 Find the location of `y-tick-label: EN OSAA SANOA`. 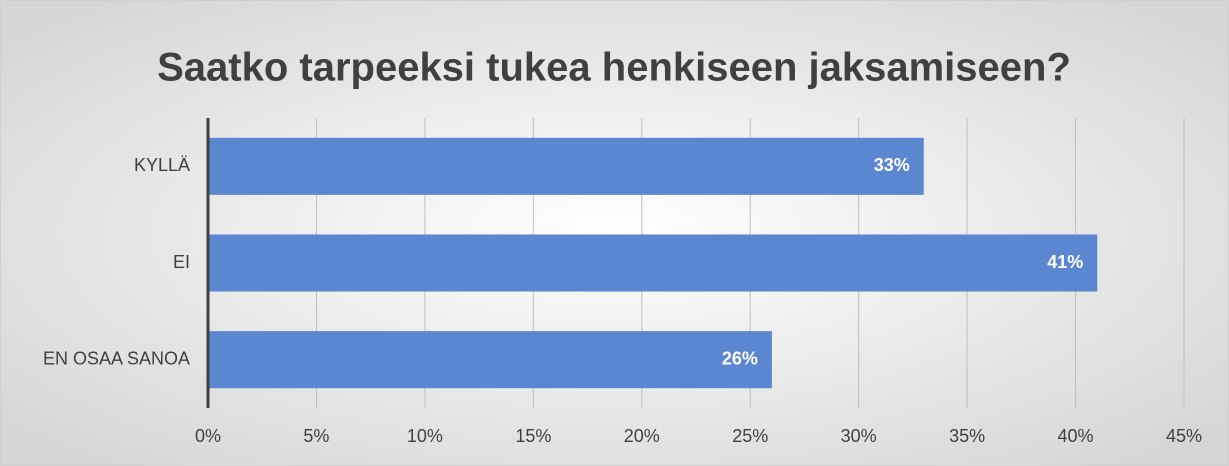

y-tick-label: EN OSAA SANOA is located at coordinates (116, 358).